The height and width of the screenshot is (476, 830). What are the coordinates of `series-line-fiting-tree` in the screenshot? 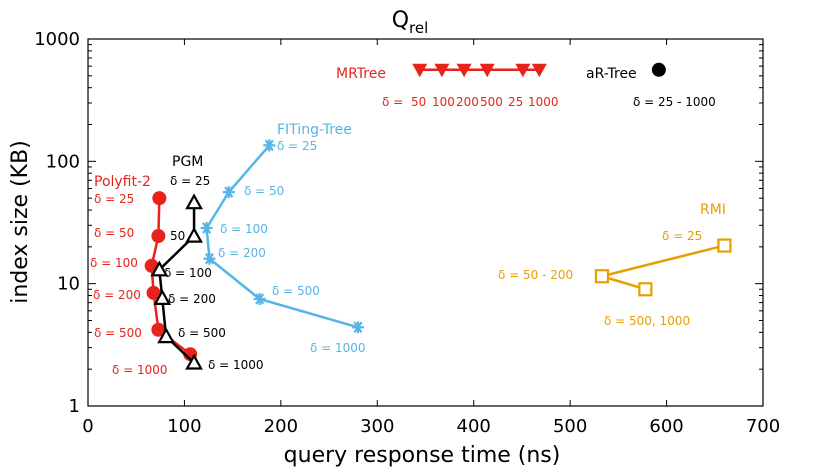 It's located at (282, 236).